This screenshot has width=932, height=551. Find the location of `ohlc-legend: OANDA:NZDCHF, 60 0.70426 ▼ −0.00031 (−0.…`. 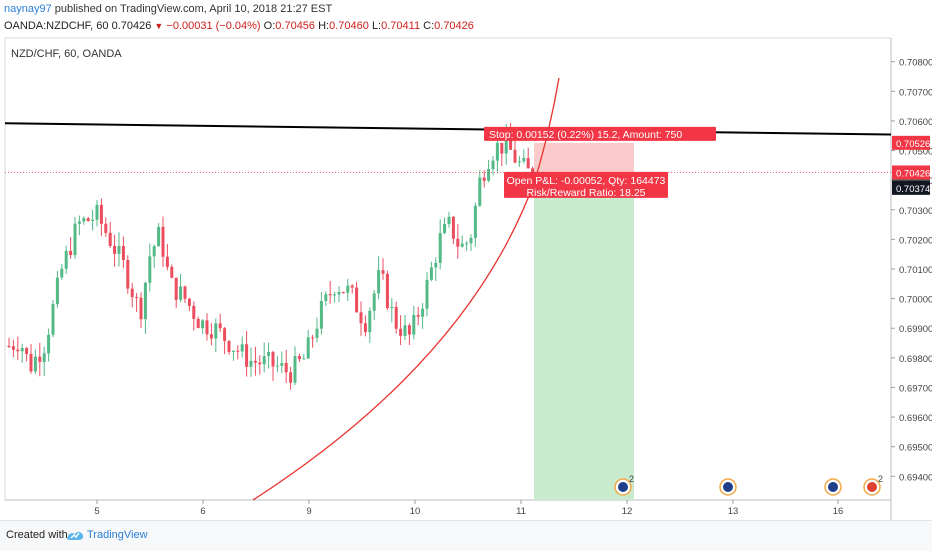

ohlc-legend: OANDA:NZDCHF, 60 0.70426 ▼ −0.00031 (−0.… is located at coordinates (239, 26).